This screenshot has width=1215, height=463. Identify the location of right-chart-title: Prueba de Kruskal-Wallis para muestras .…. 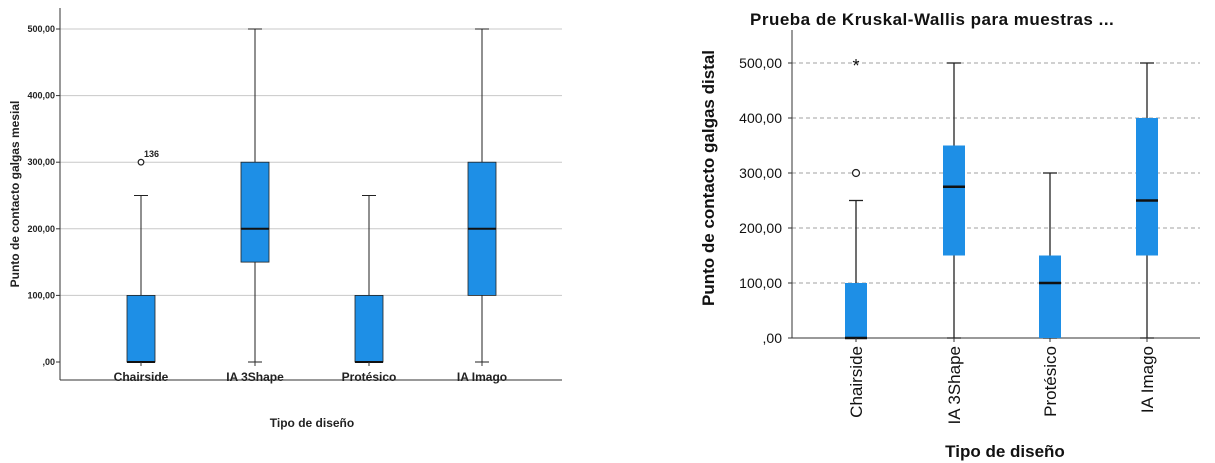
(932, 19).